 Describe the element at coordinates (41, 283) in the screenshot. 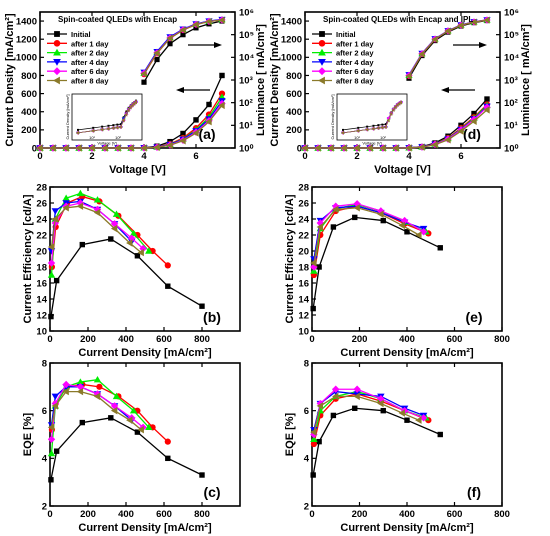

I see `y-tick-label: 16` at that location.